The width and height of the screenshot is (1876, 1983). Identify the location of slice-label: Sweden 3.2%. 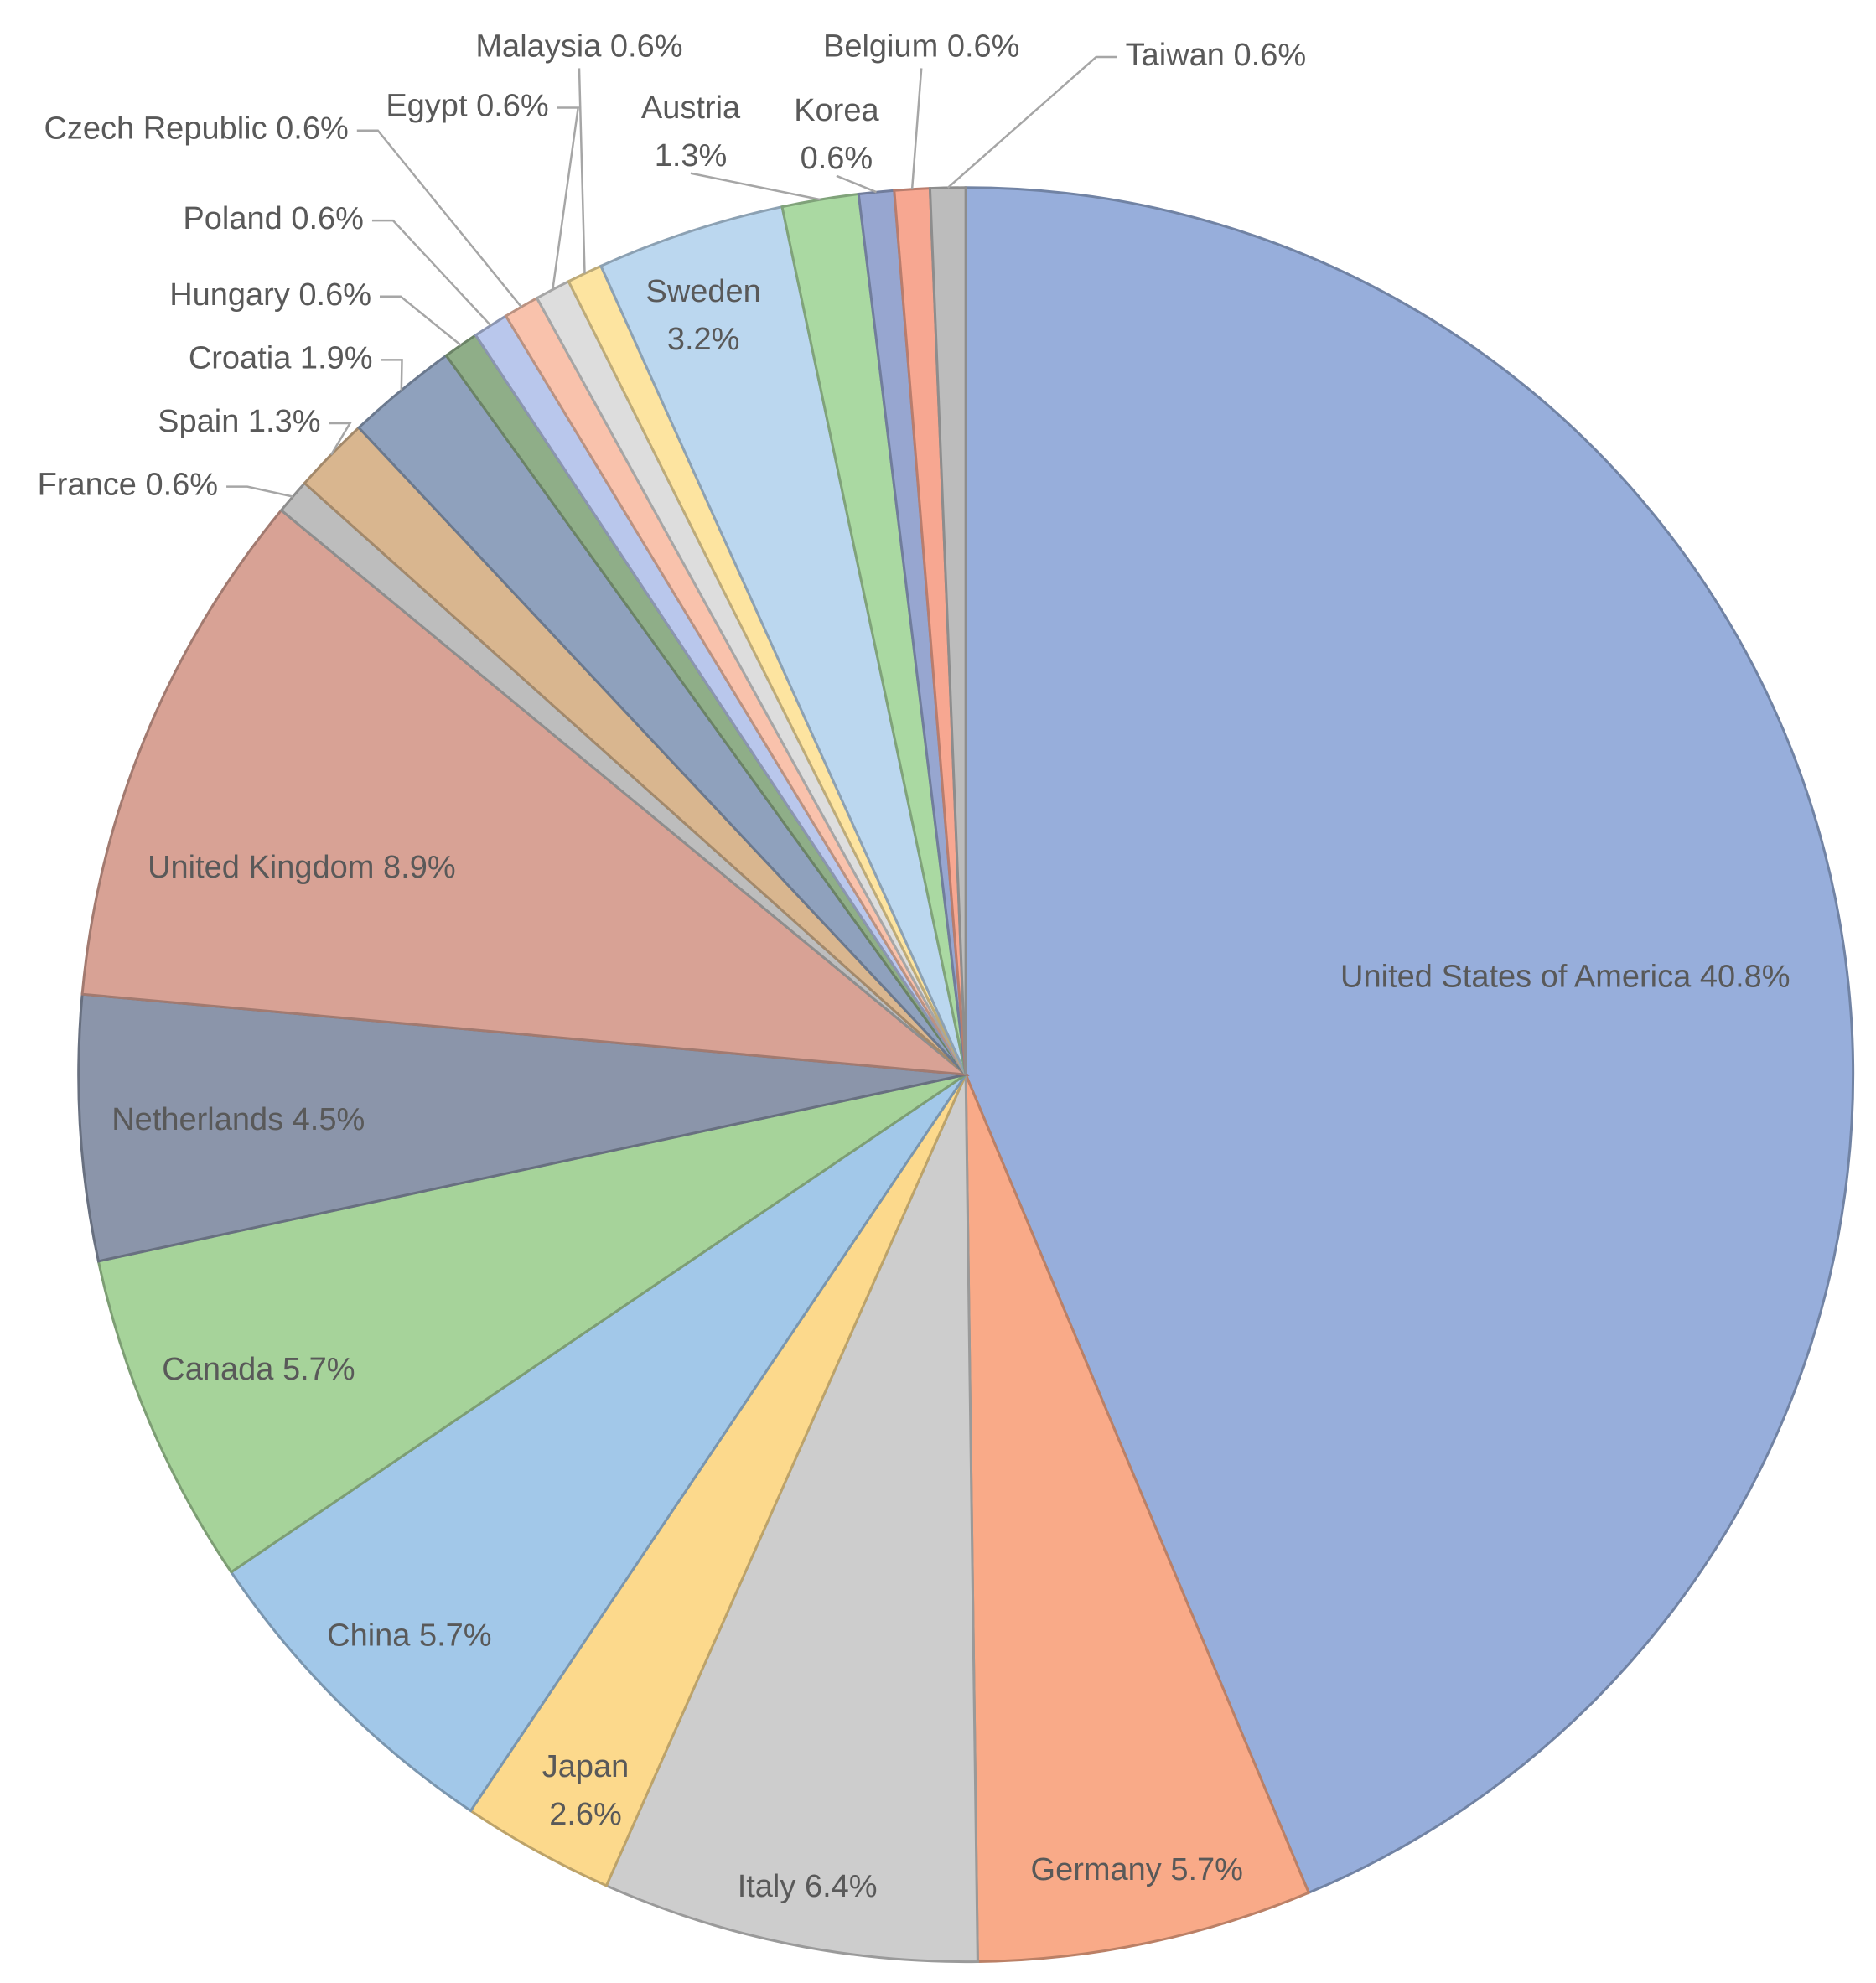
(702, 316).